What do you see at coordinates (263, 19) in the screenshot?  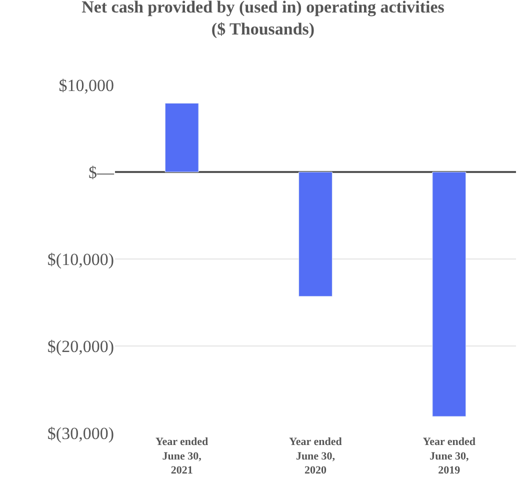 I see `chart-title: Net cash provided by (used in) operating activities ($ Thousands)` at bounding box center [263, 19].